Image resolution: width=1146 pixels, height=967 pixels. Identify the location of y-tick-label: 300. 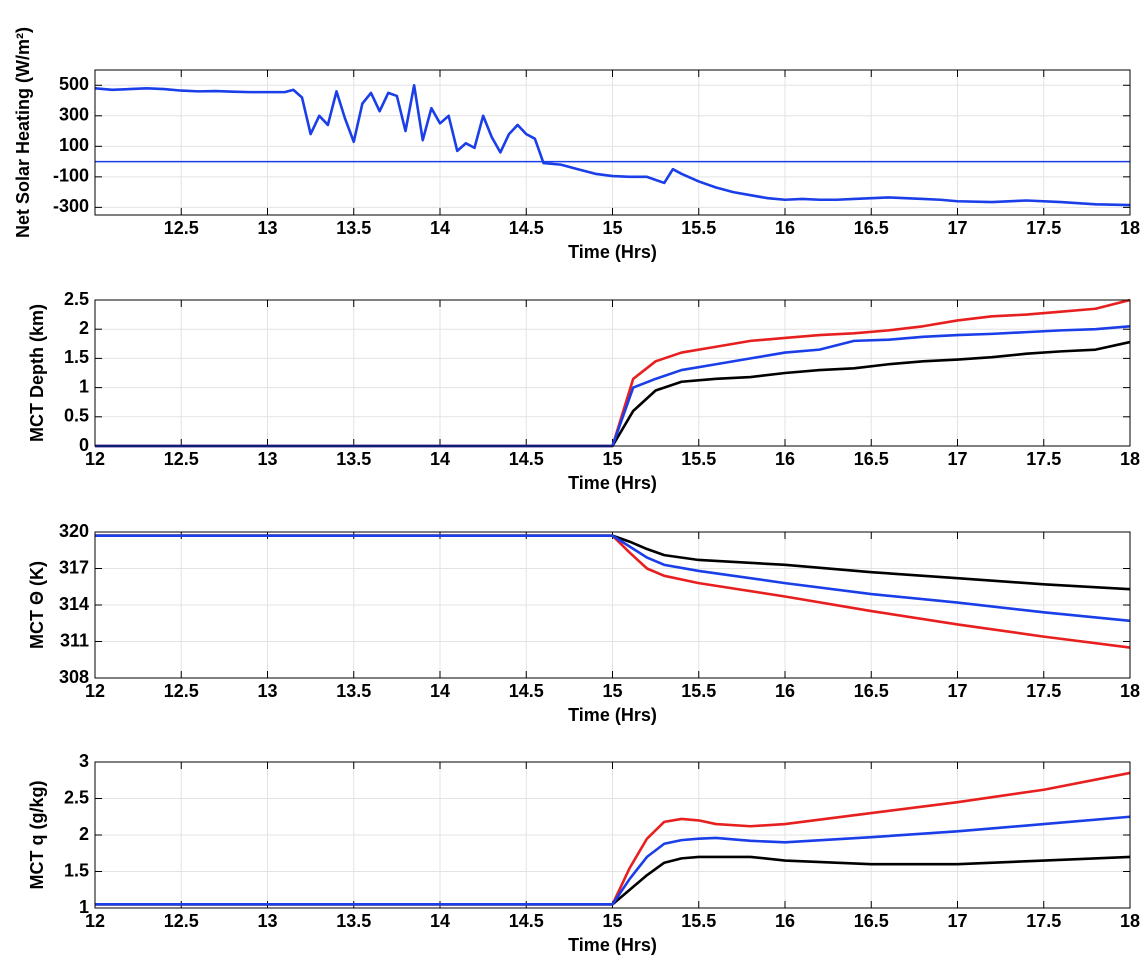
(74, 115).